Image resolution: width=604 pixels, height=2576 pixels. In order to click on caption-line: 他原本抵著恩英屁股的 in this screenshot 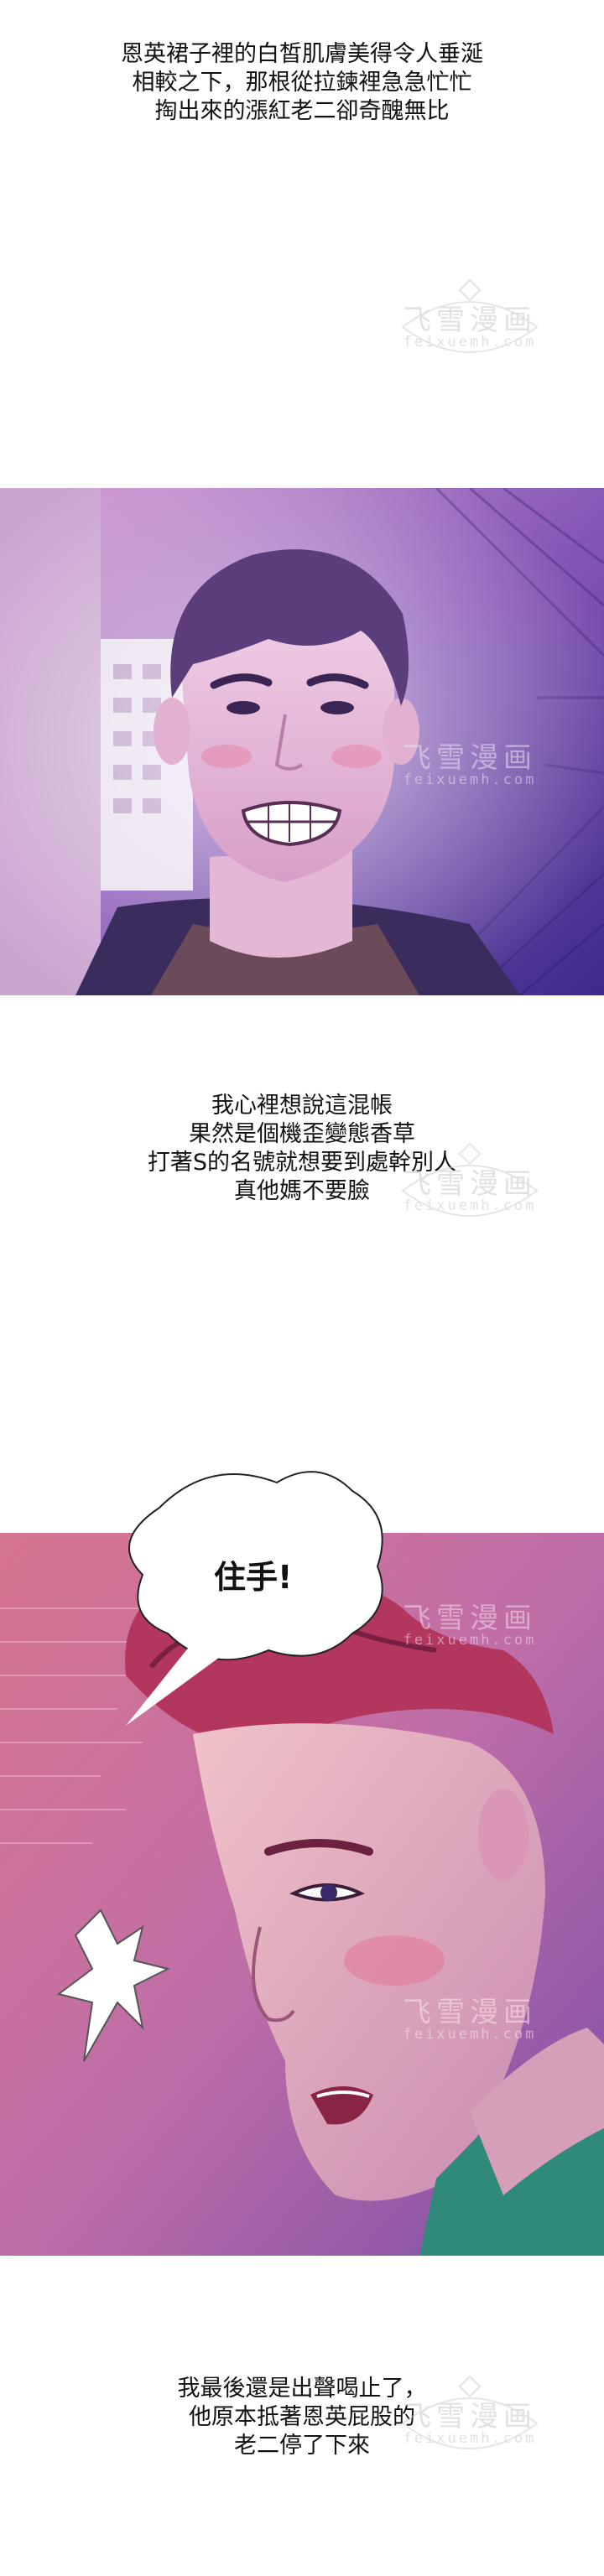, I will do `click(302, 2417)`.